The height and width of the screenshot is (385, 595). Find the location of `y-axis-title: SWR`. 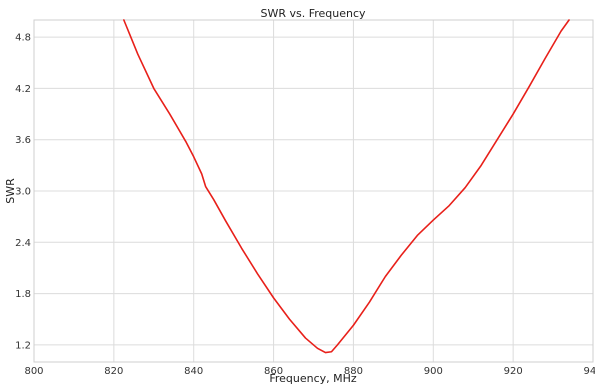

y-axis-title: SWR is located at coordinates (10, 191).